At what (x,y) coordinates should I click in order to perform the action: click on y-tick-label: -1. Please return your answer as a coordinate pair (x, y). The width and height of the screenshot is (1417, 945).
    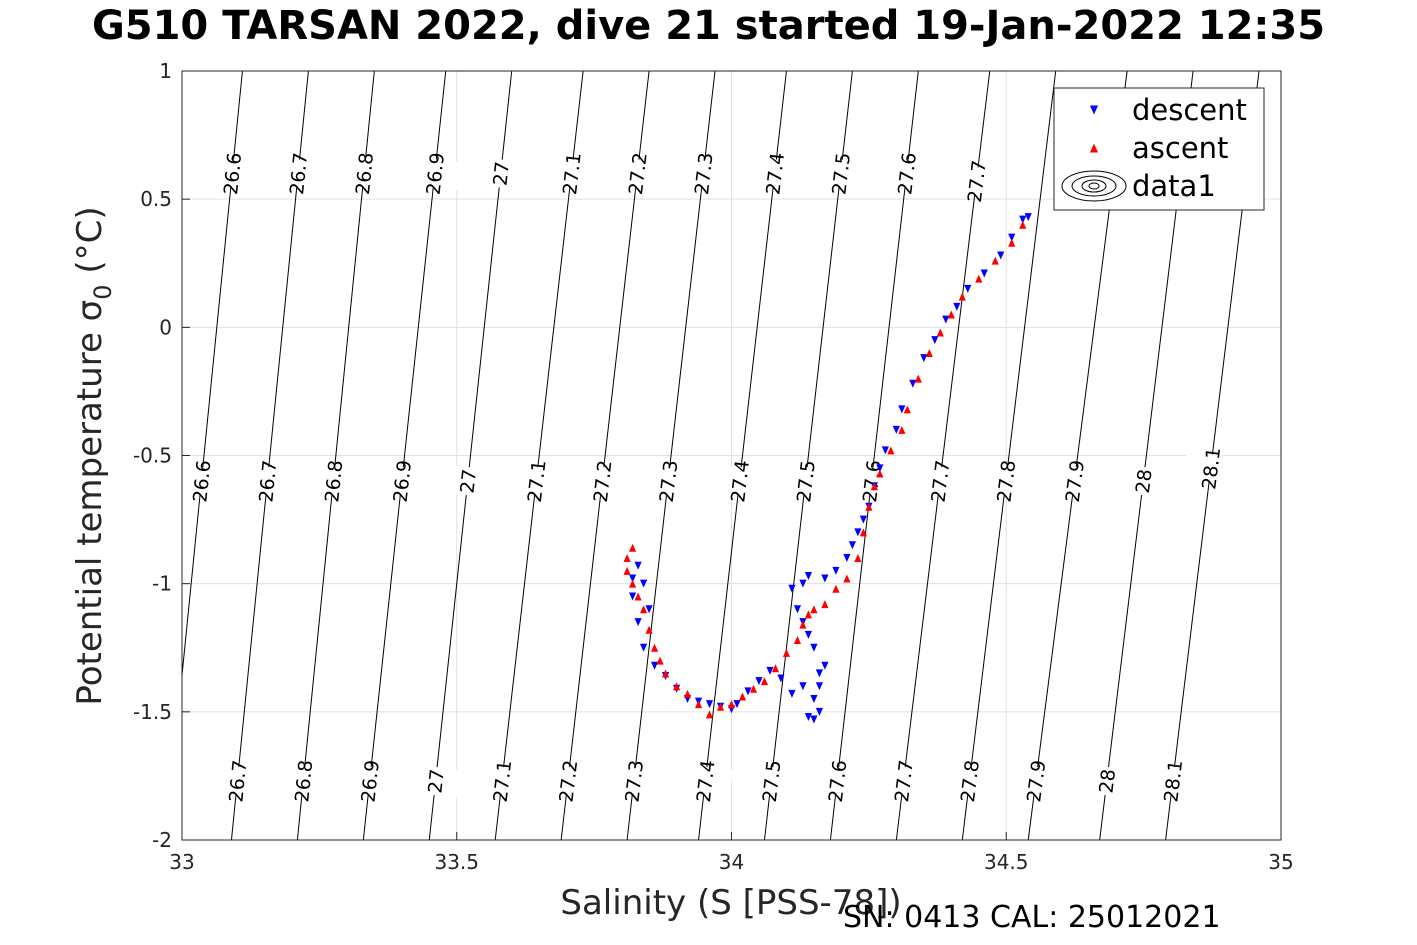
    Looking at the image, I should click on (162, 584).